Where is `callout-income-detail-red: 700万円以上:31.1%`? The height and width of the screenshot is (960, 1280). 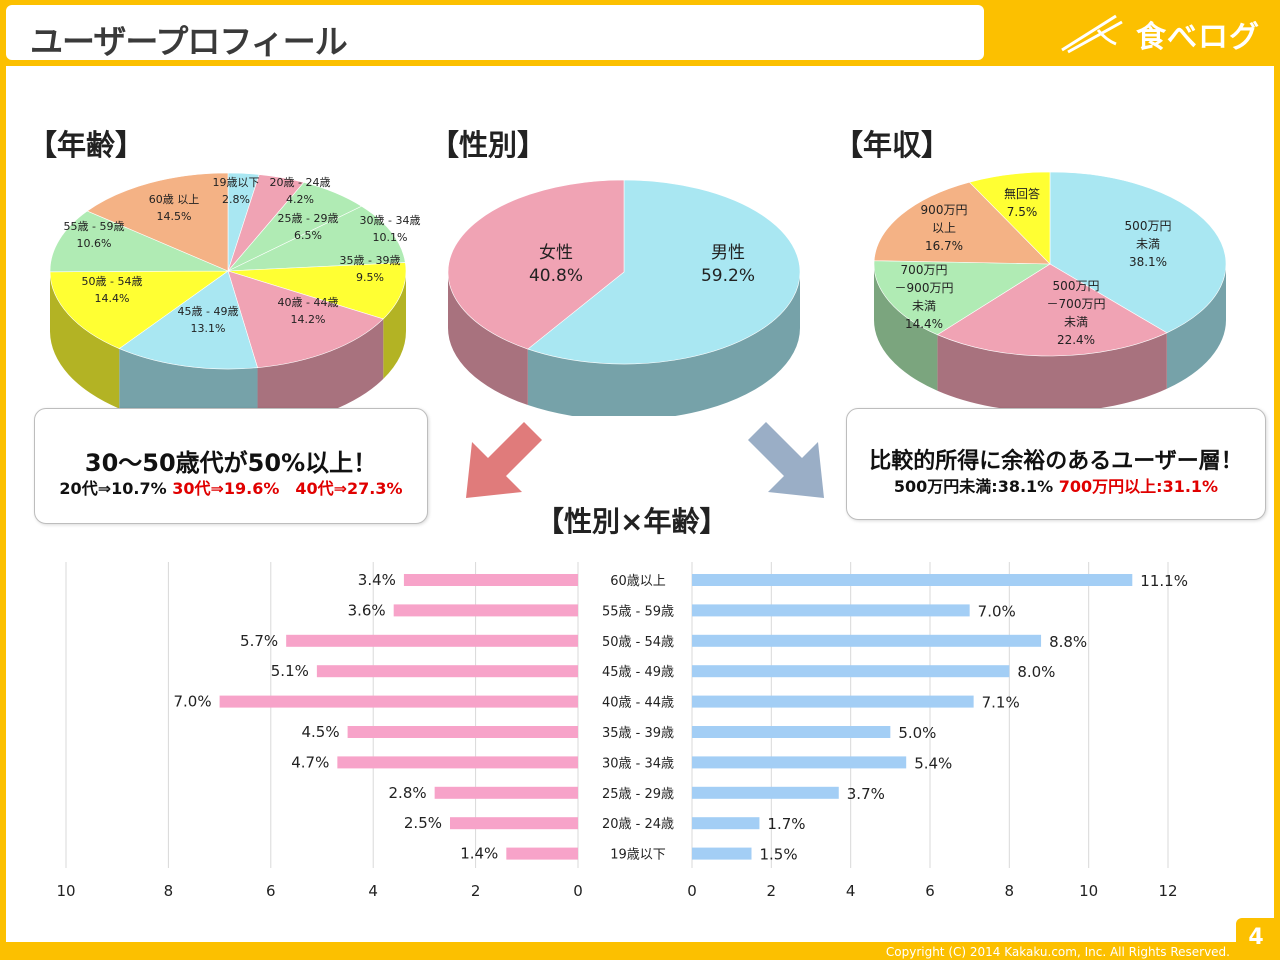 callout-income-detail-red: 700万円以上:31.1% is located at coordinates (1138, 486).